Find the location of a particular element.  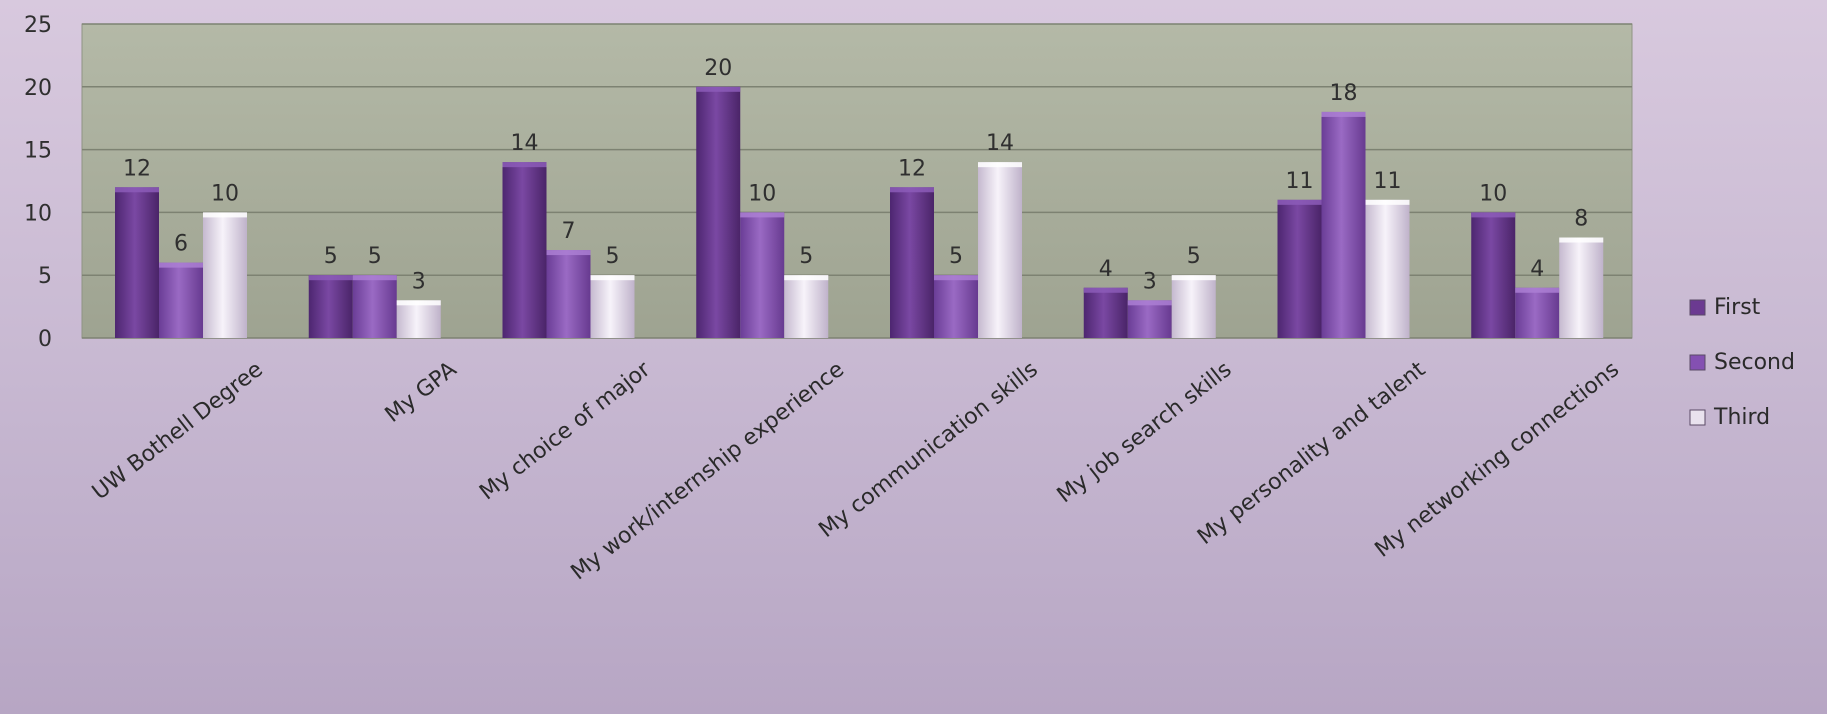

data-label: 7 is located at coordinates (569, 231).